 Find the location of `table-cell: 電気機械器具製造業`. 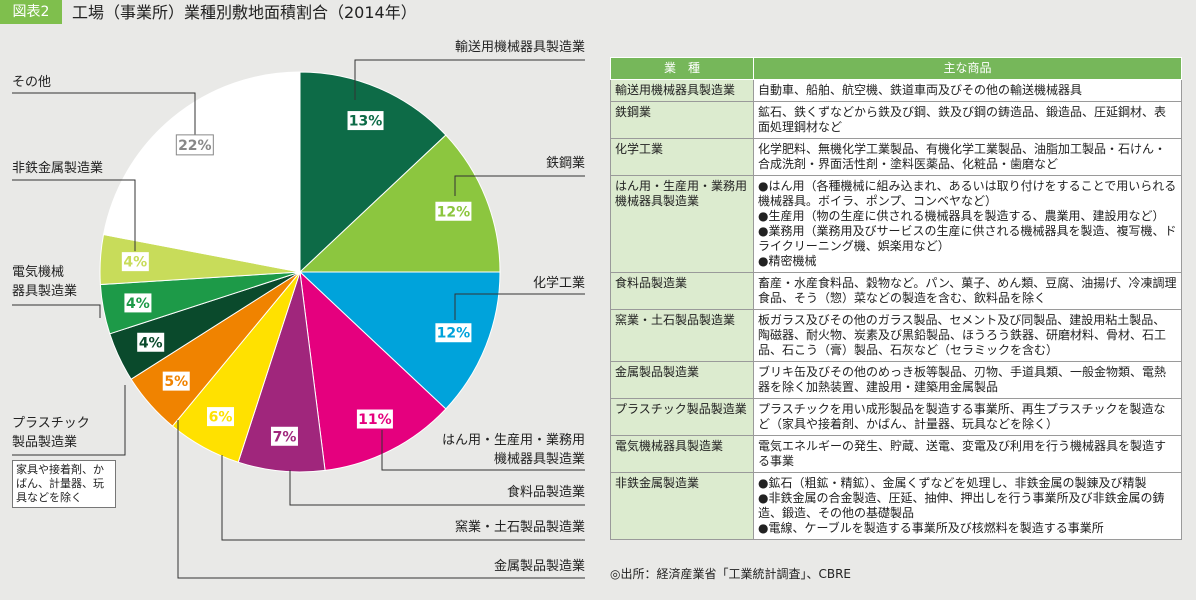

table-cell: 電気機械器具製造業 is located at coordinates (682, 454).